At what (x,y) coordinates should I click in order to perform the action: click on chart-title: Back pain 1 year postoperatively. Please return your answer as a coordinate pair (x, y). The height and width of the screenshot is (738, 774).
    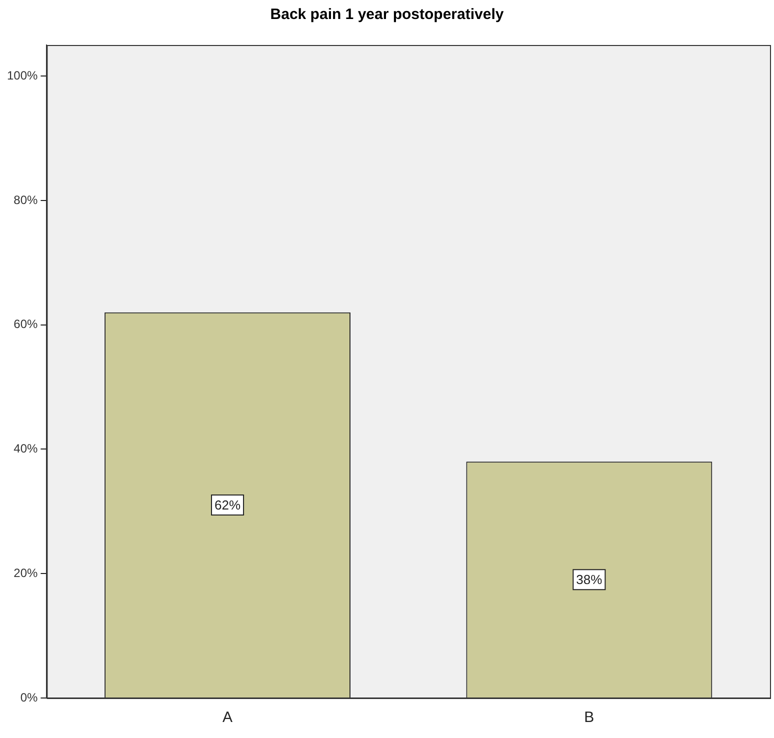
    Looking at the image, I should click on (387, 14).